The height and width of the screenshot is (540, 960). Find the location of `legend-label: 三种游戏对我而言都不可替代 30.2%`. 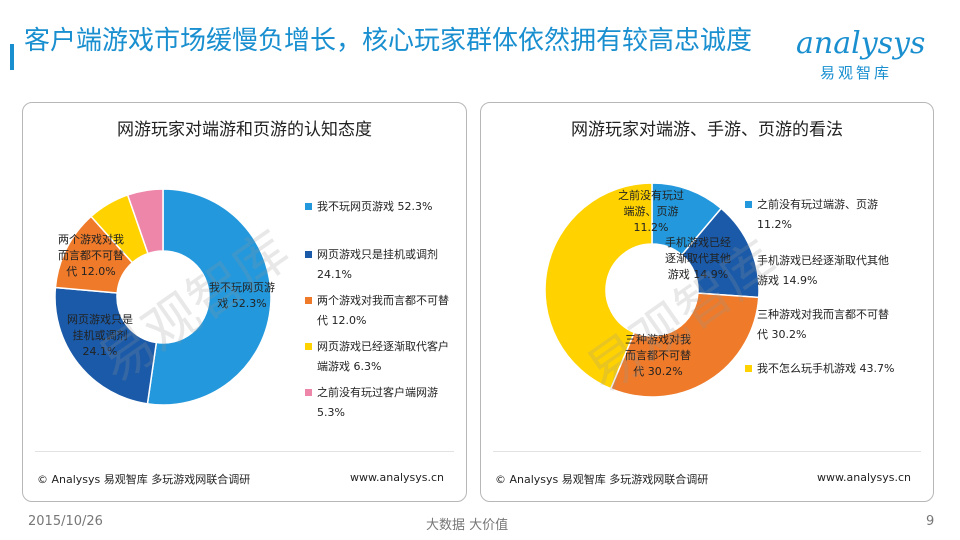

legend-label: 三种游戏对我而言都不可替代 30.2% is located at coordinates (823, 324).